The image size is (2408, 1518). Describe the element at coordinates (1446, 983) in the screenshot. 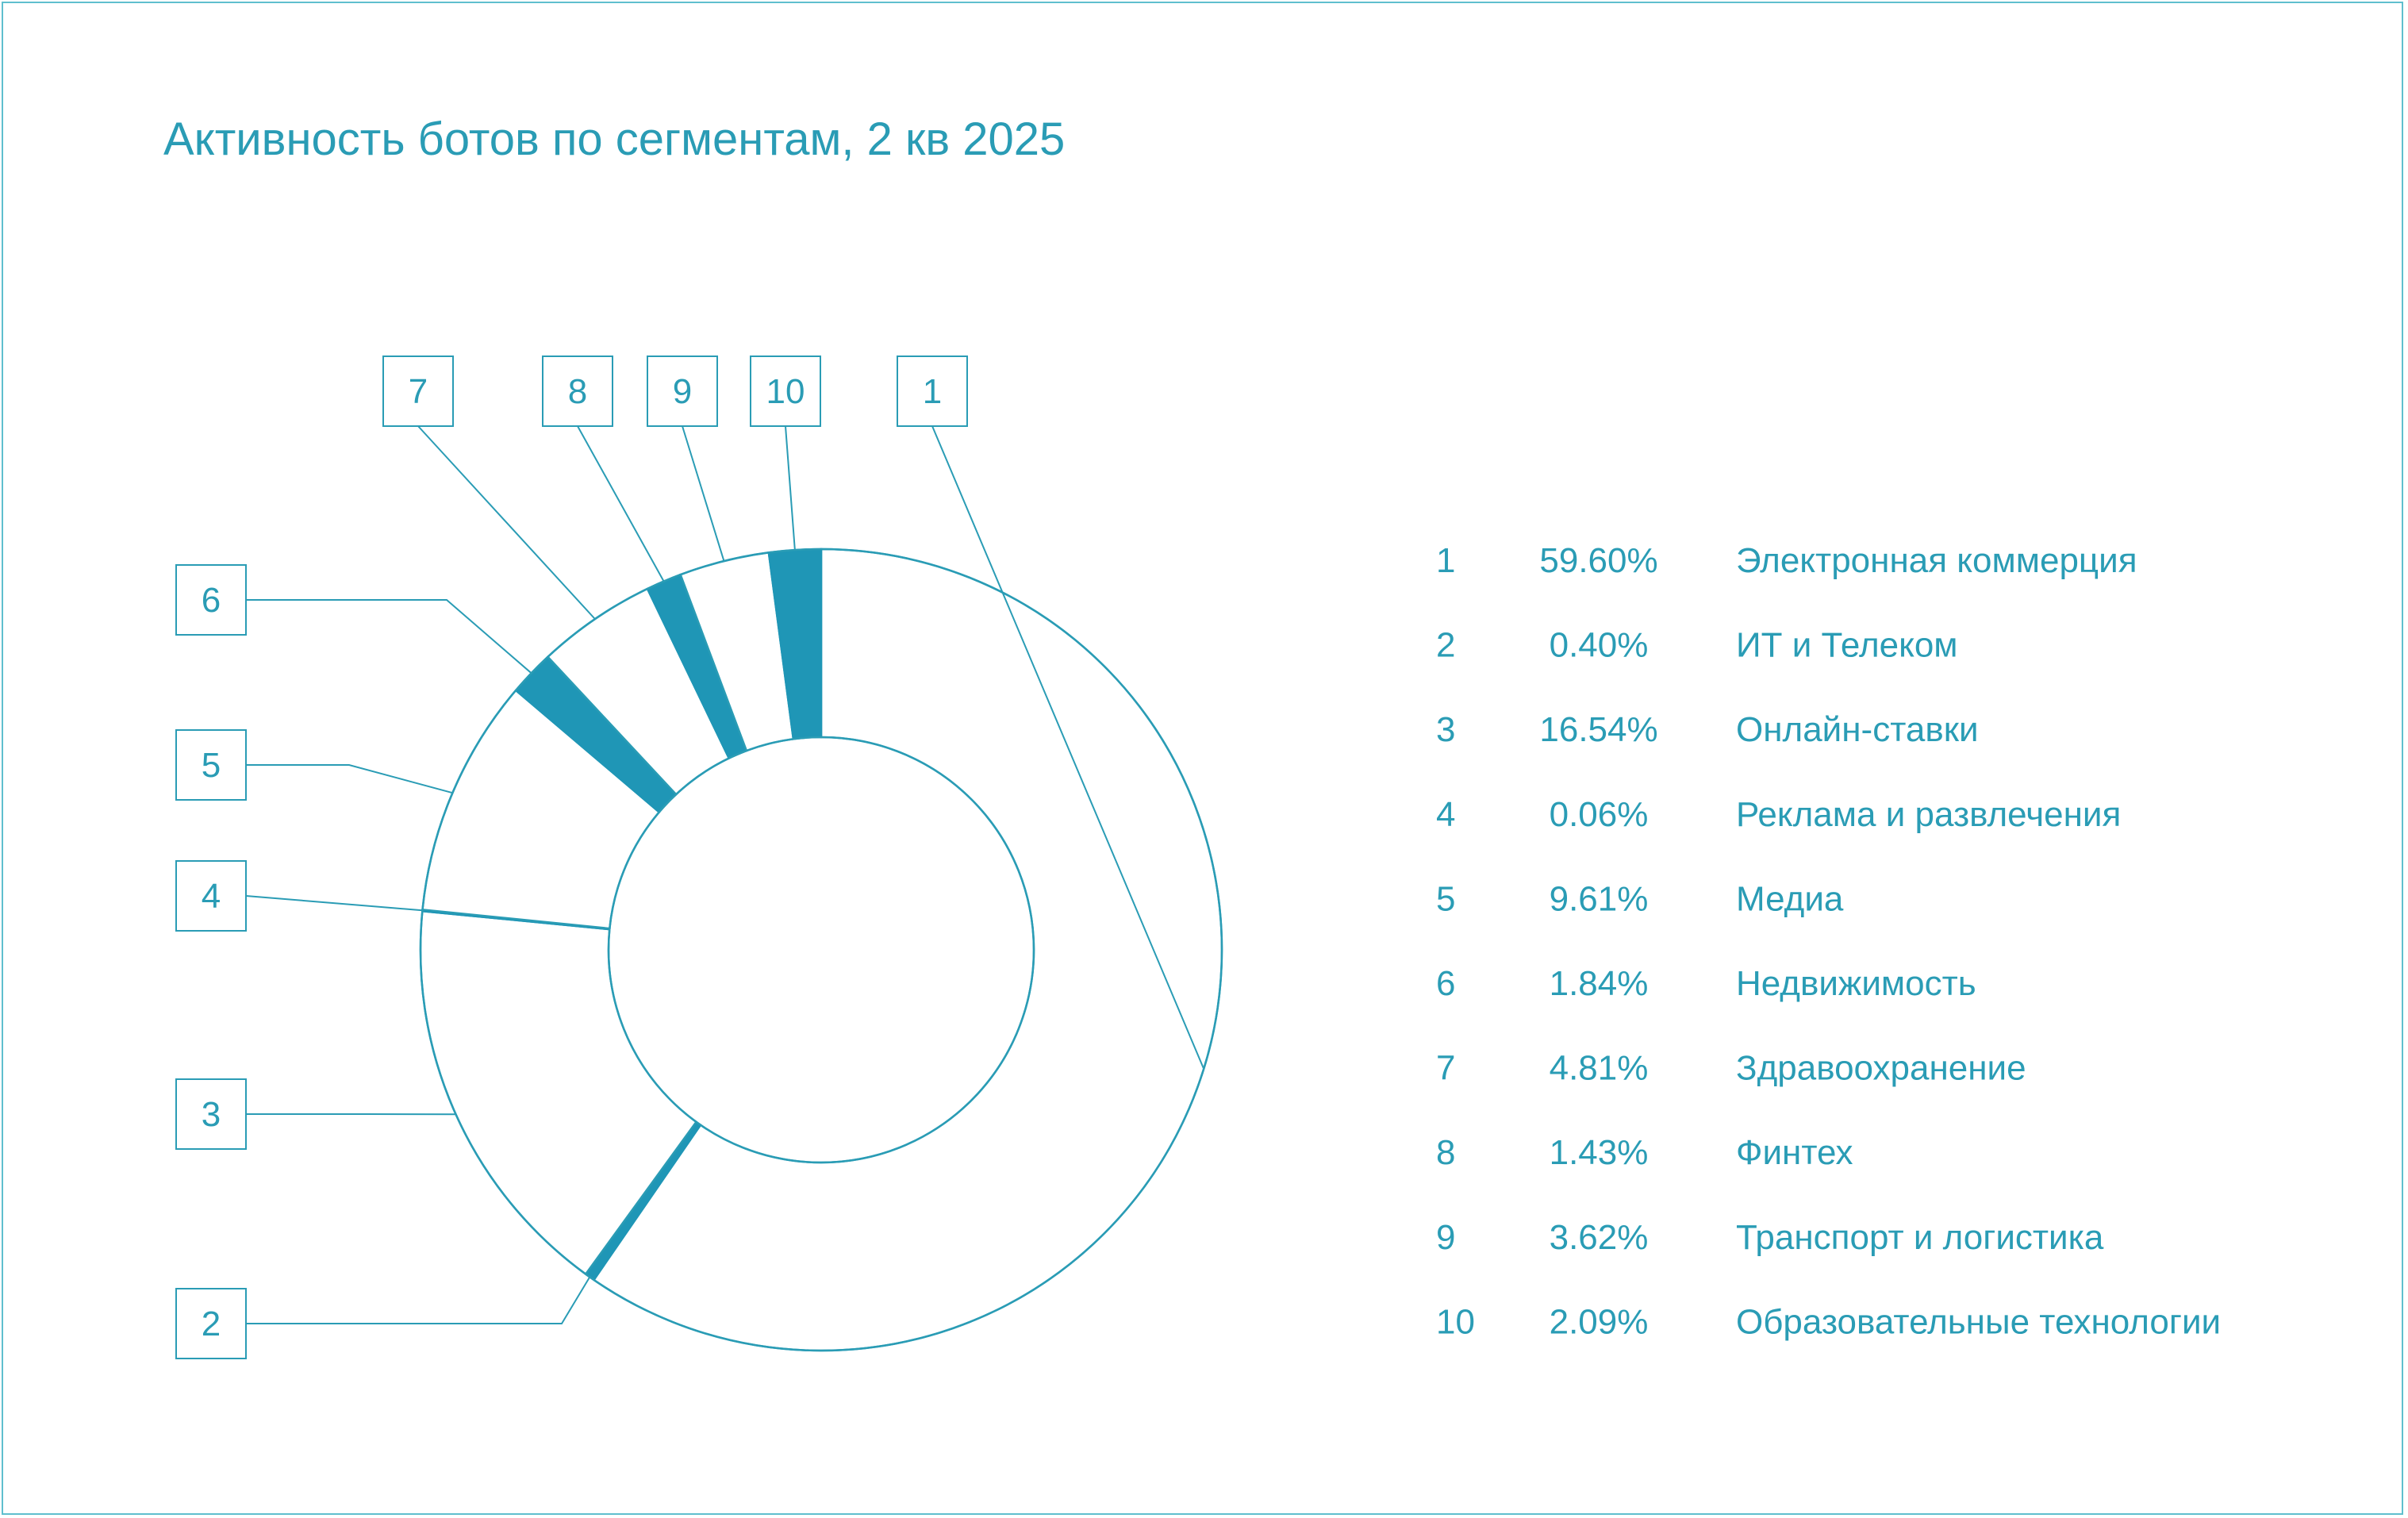

I see `legend-number: 6` at that location.